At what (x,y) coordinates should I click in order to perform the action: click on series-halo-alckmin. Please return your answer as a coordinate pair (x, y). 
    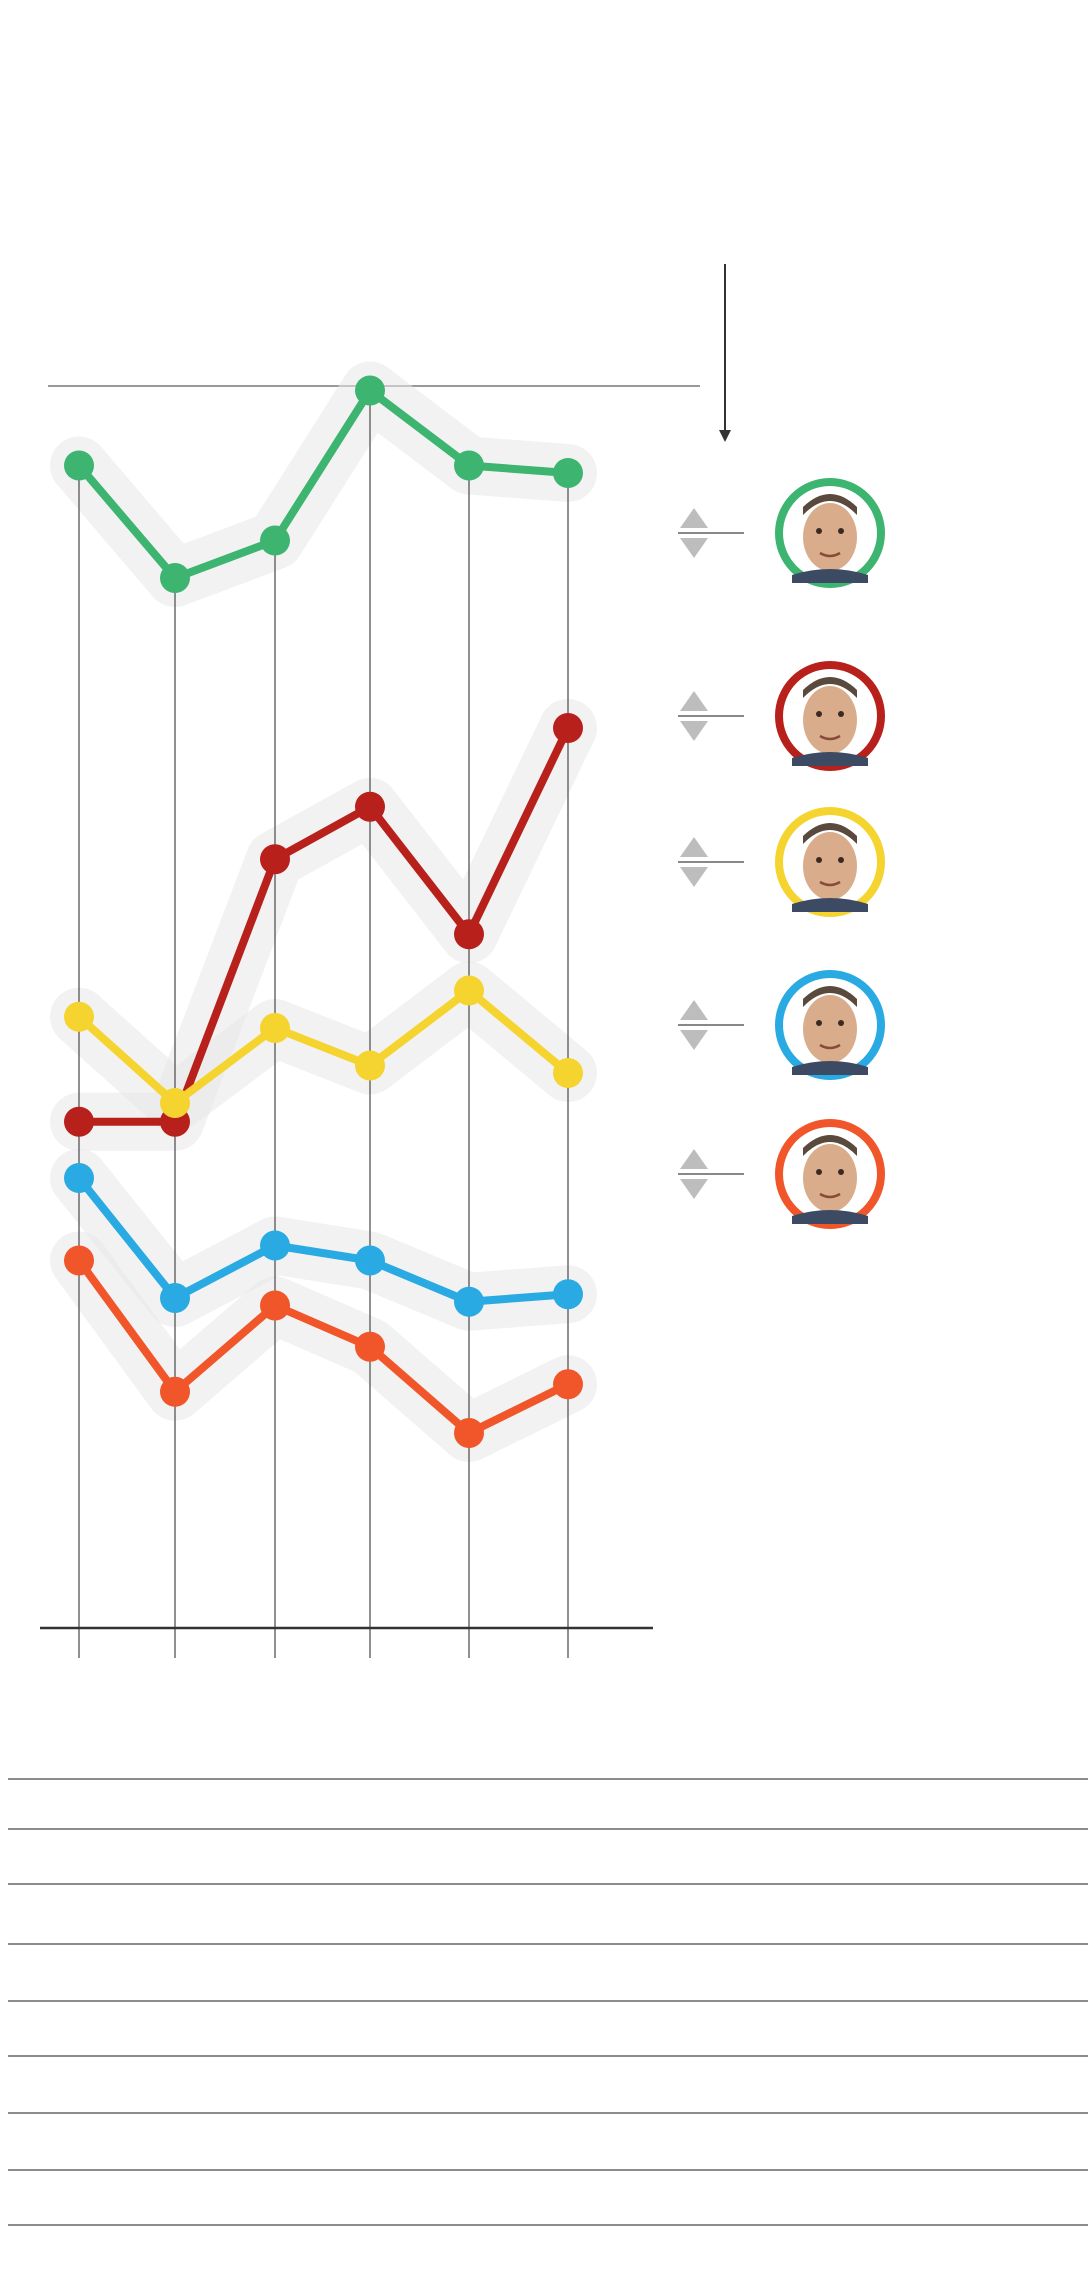
    Looking at the image, I should click on (323, 1240).